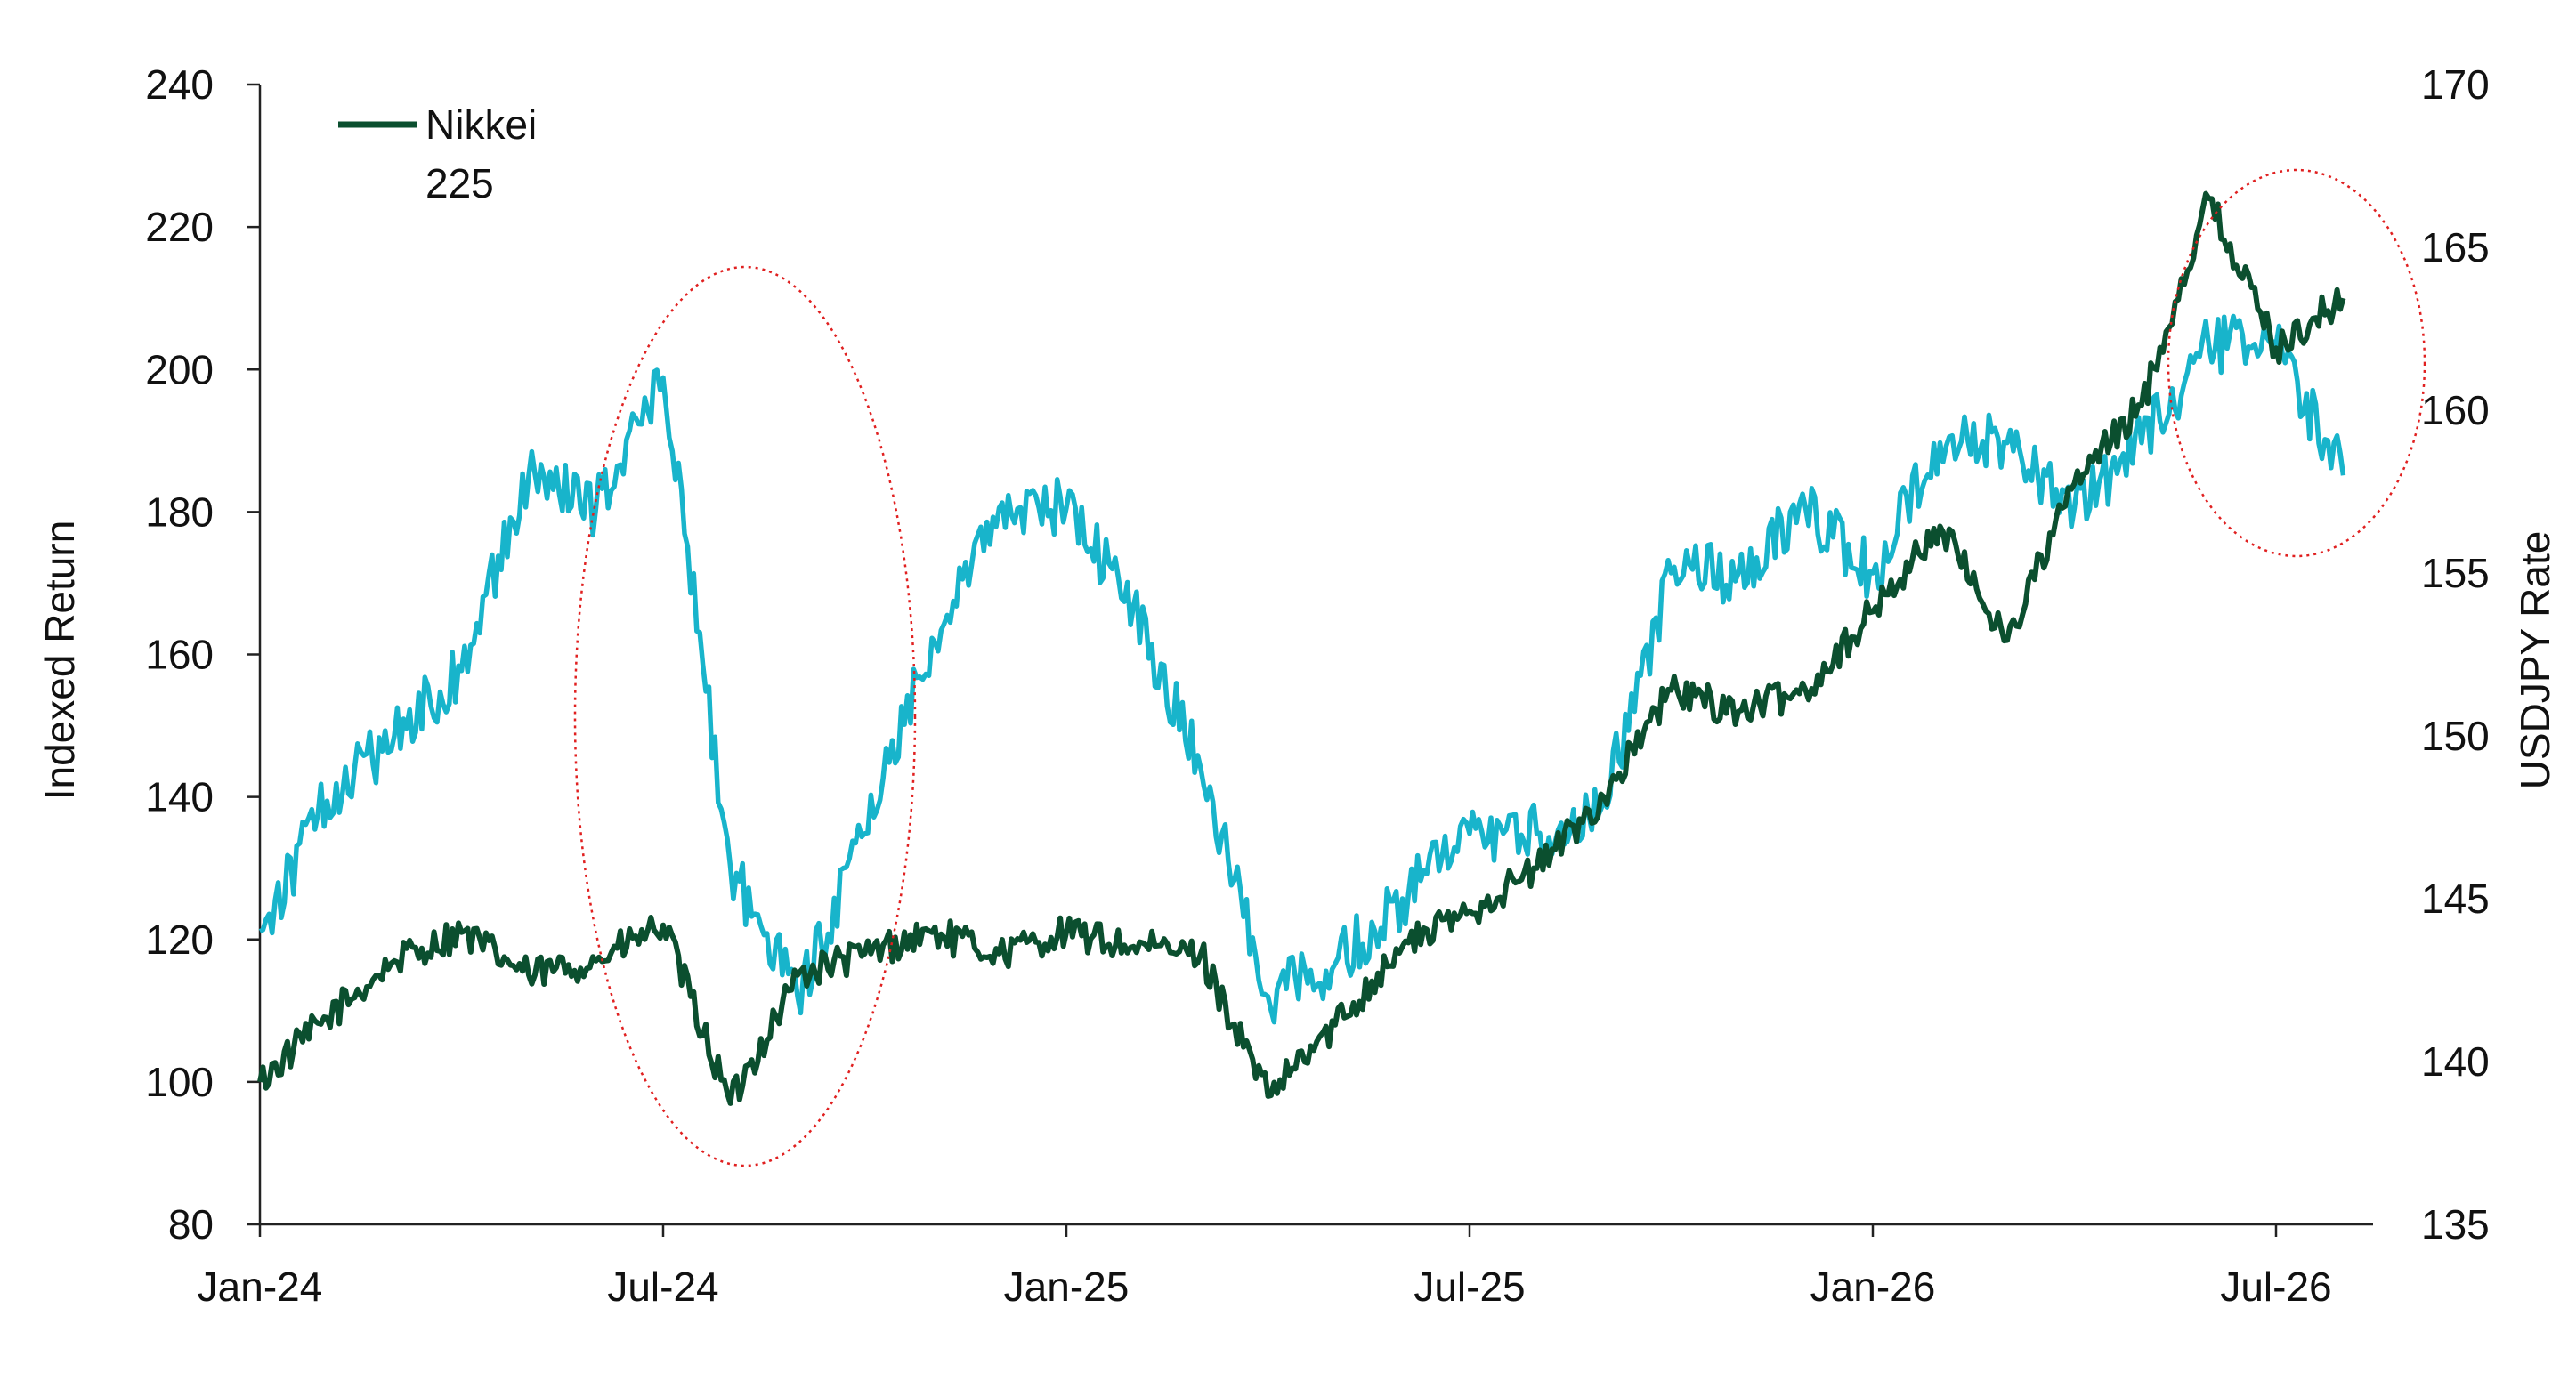 This screenshot has height=1389, width=2576. What do you see at coordinates (2455, 247) in the screenshot?
I see `y-right-tick-label: 165` at bounding box center [2455, 247].